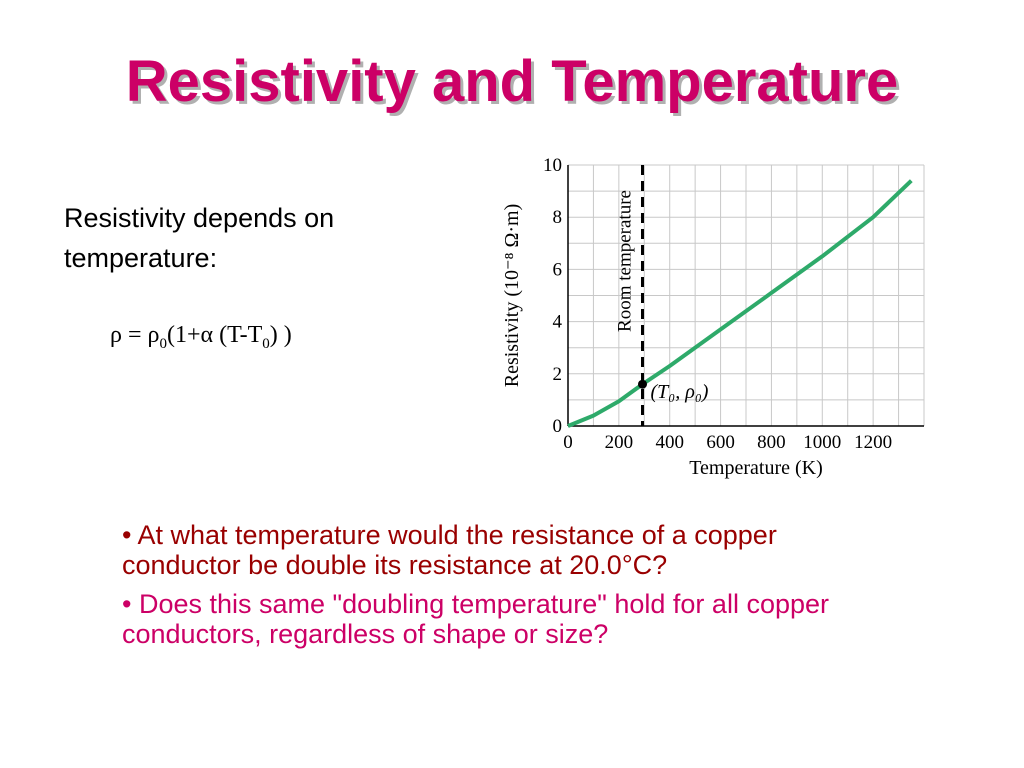  I want to click on y-axis-label: Resistivity (10⁻⁸ Ω·m), so click(512, 296).